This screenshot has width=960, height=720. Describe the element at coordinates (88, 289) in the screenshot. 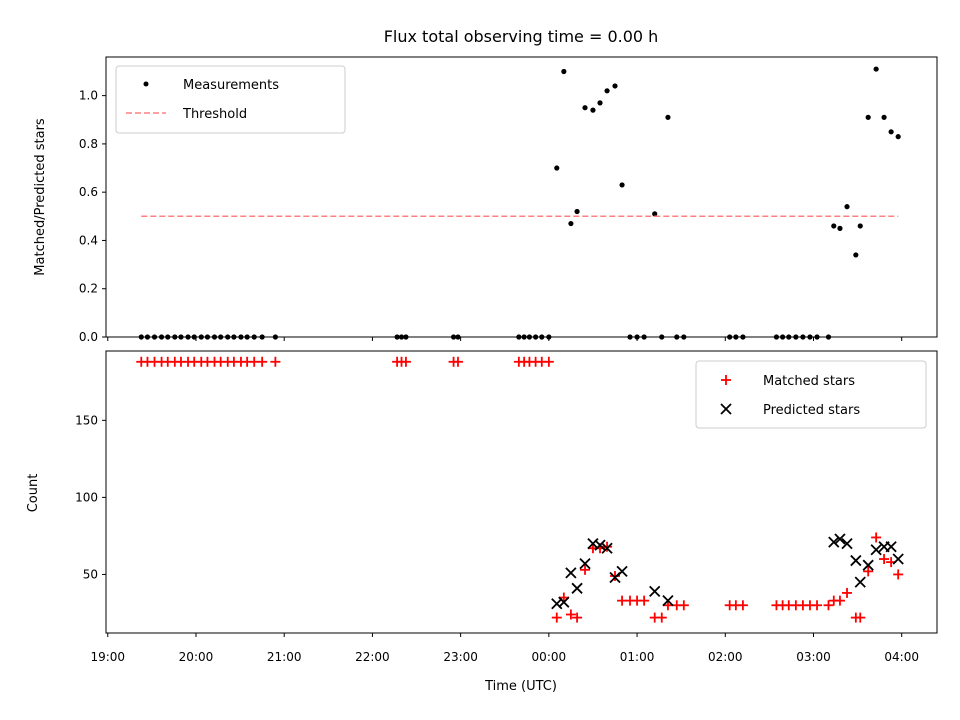

I see `top-y-tick-label: 0.2` at that location.